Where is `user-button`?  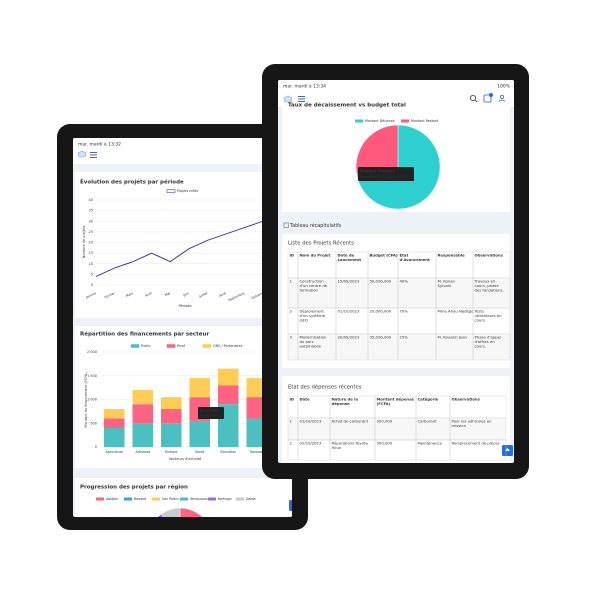 user-button is located at coordinates (502, 98).